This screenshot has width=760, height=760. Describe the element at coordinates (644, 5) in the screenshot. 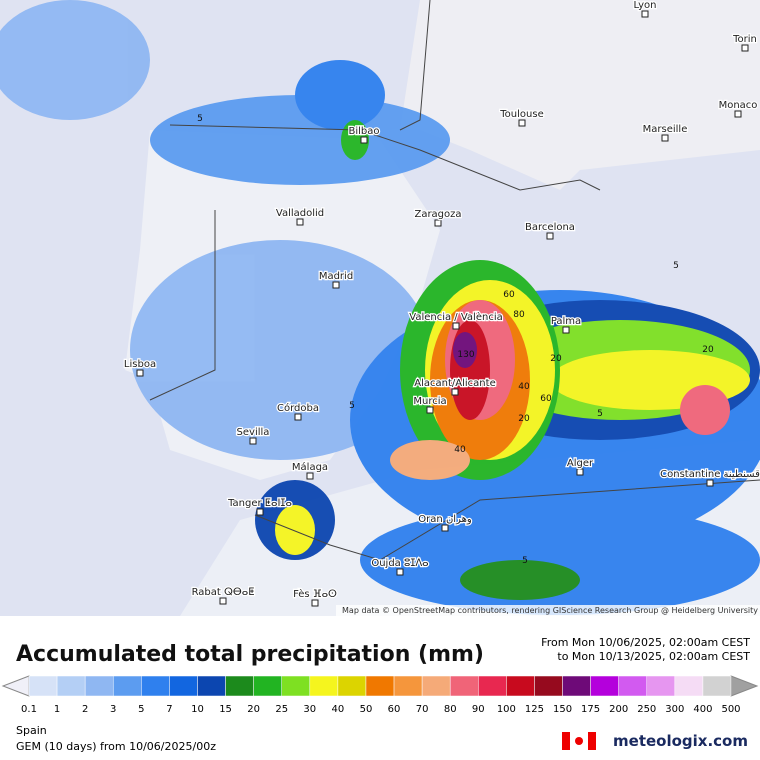

I see `city-label: Lyon` at that location.